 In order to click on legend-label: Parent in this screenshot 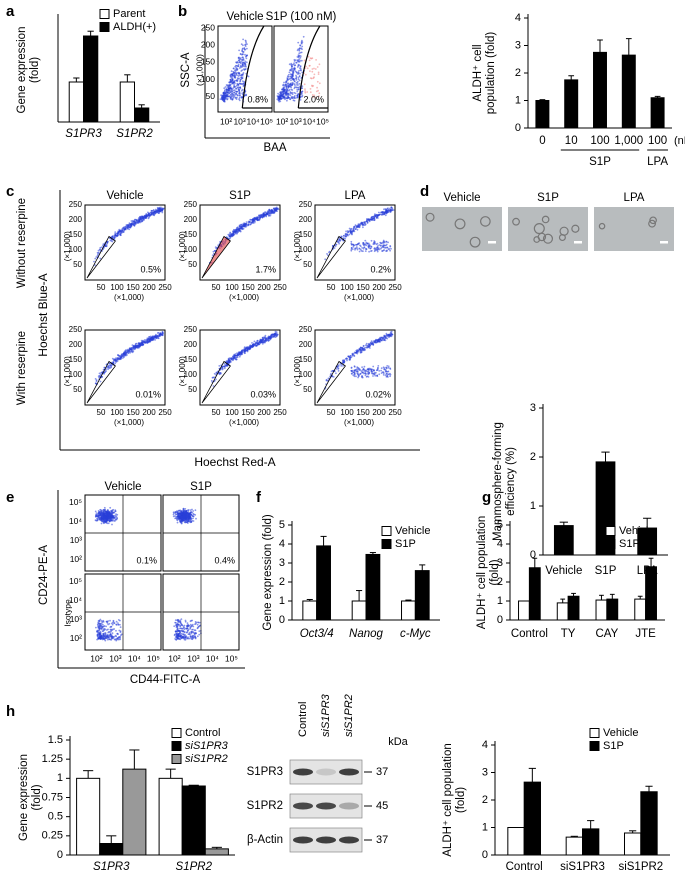, I will do `click(129, 14)`.